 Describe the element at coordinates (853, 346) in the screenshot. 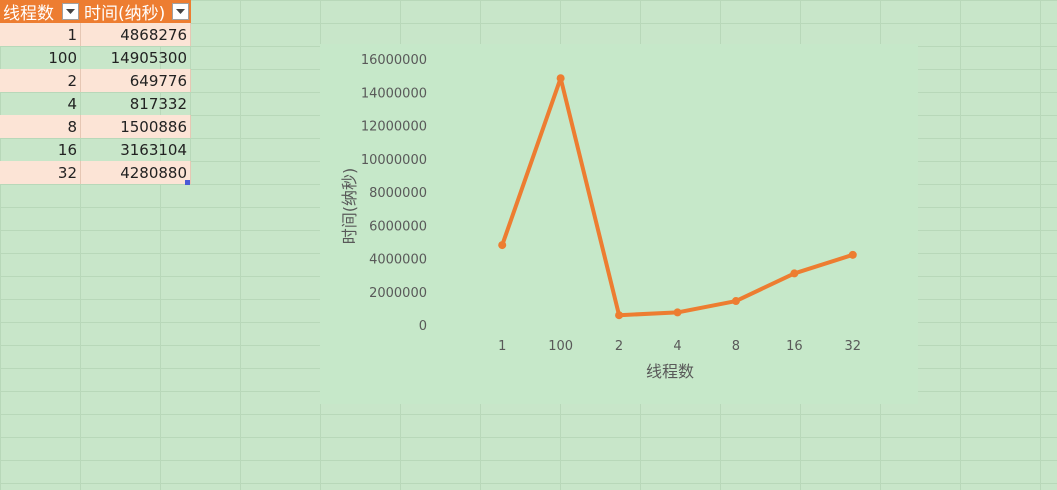

I see `x-tick-label: 32` at that location.